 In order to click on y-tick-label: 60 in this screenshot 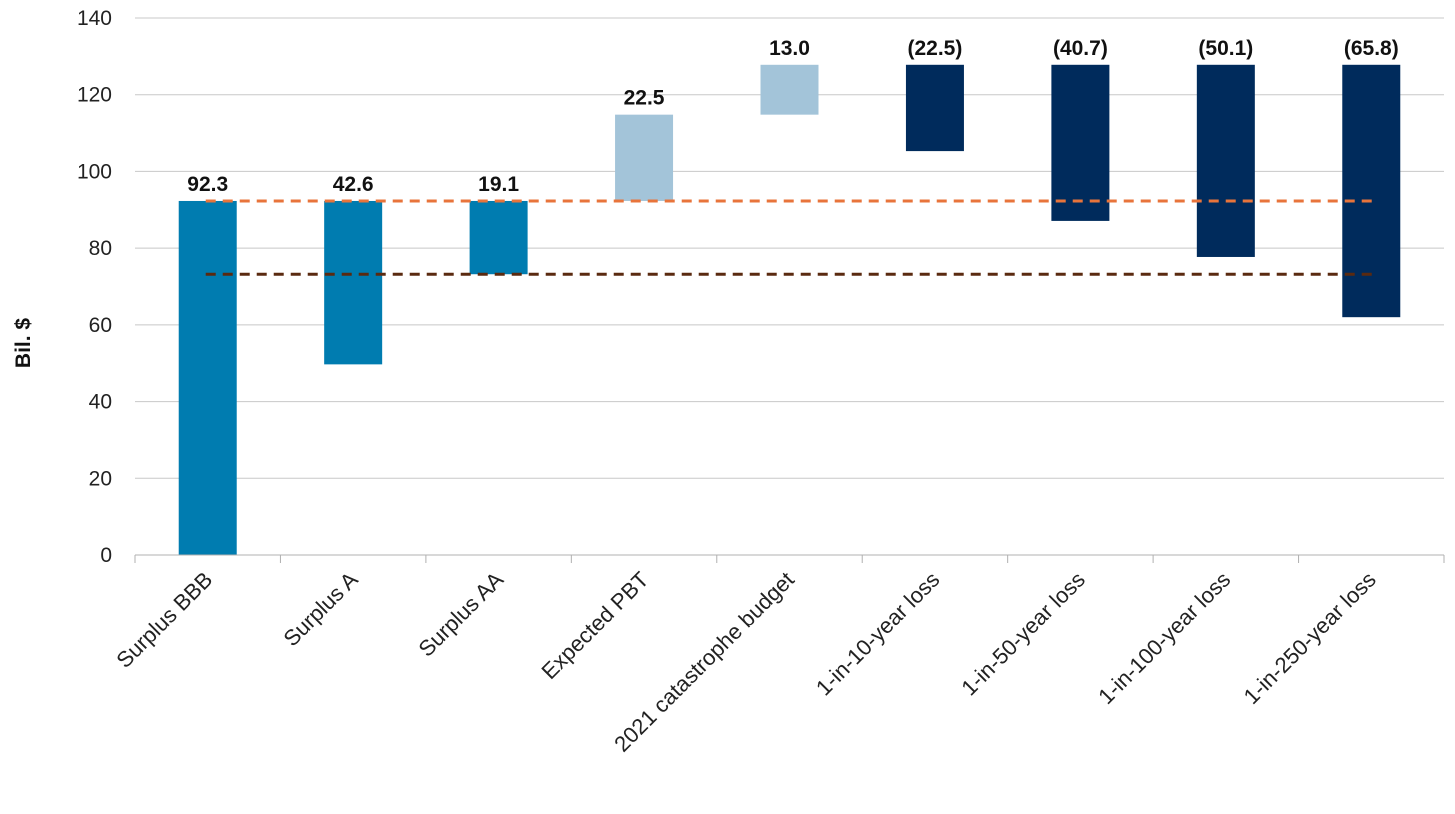, I will do `click(100, 325)`.